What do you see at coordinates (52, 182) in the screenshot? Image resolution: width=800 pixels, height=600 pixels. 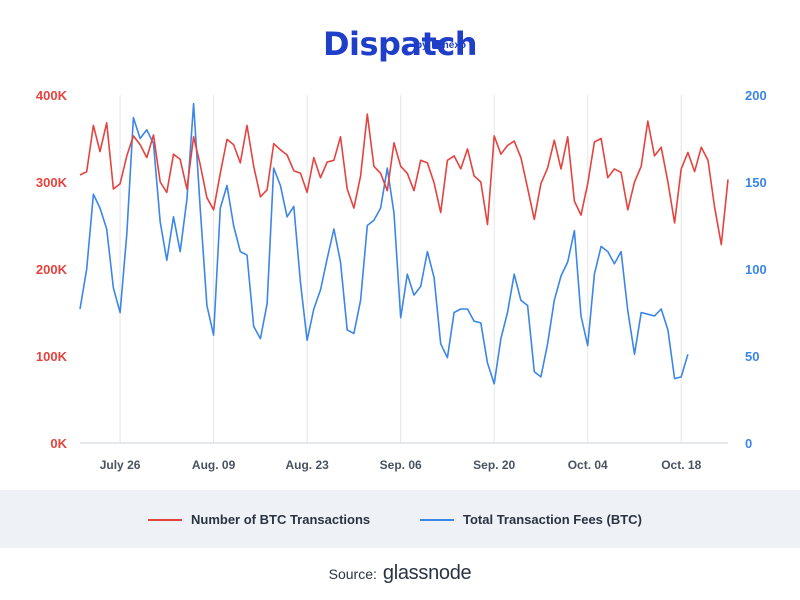 I see `y-left-tick-label: 300K` at bounding box center [52, 182].